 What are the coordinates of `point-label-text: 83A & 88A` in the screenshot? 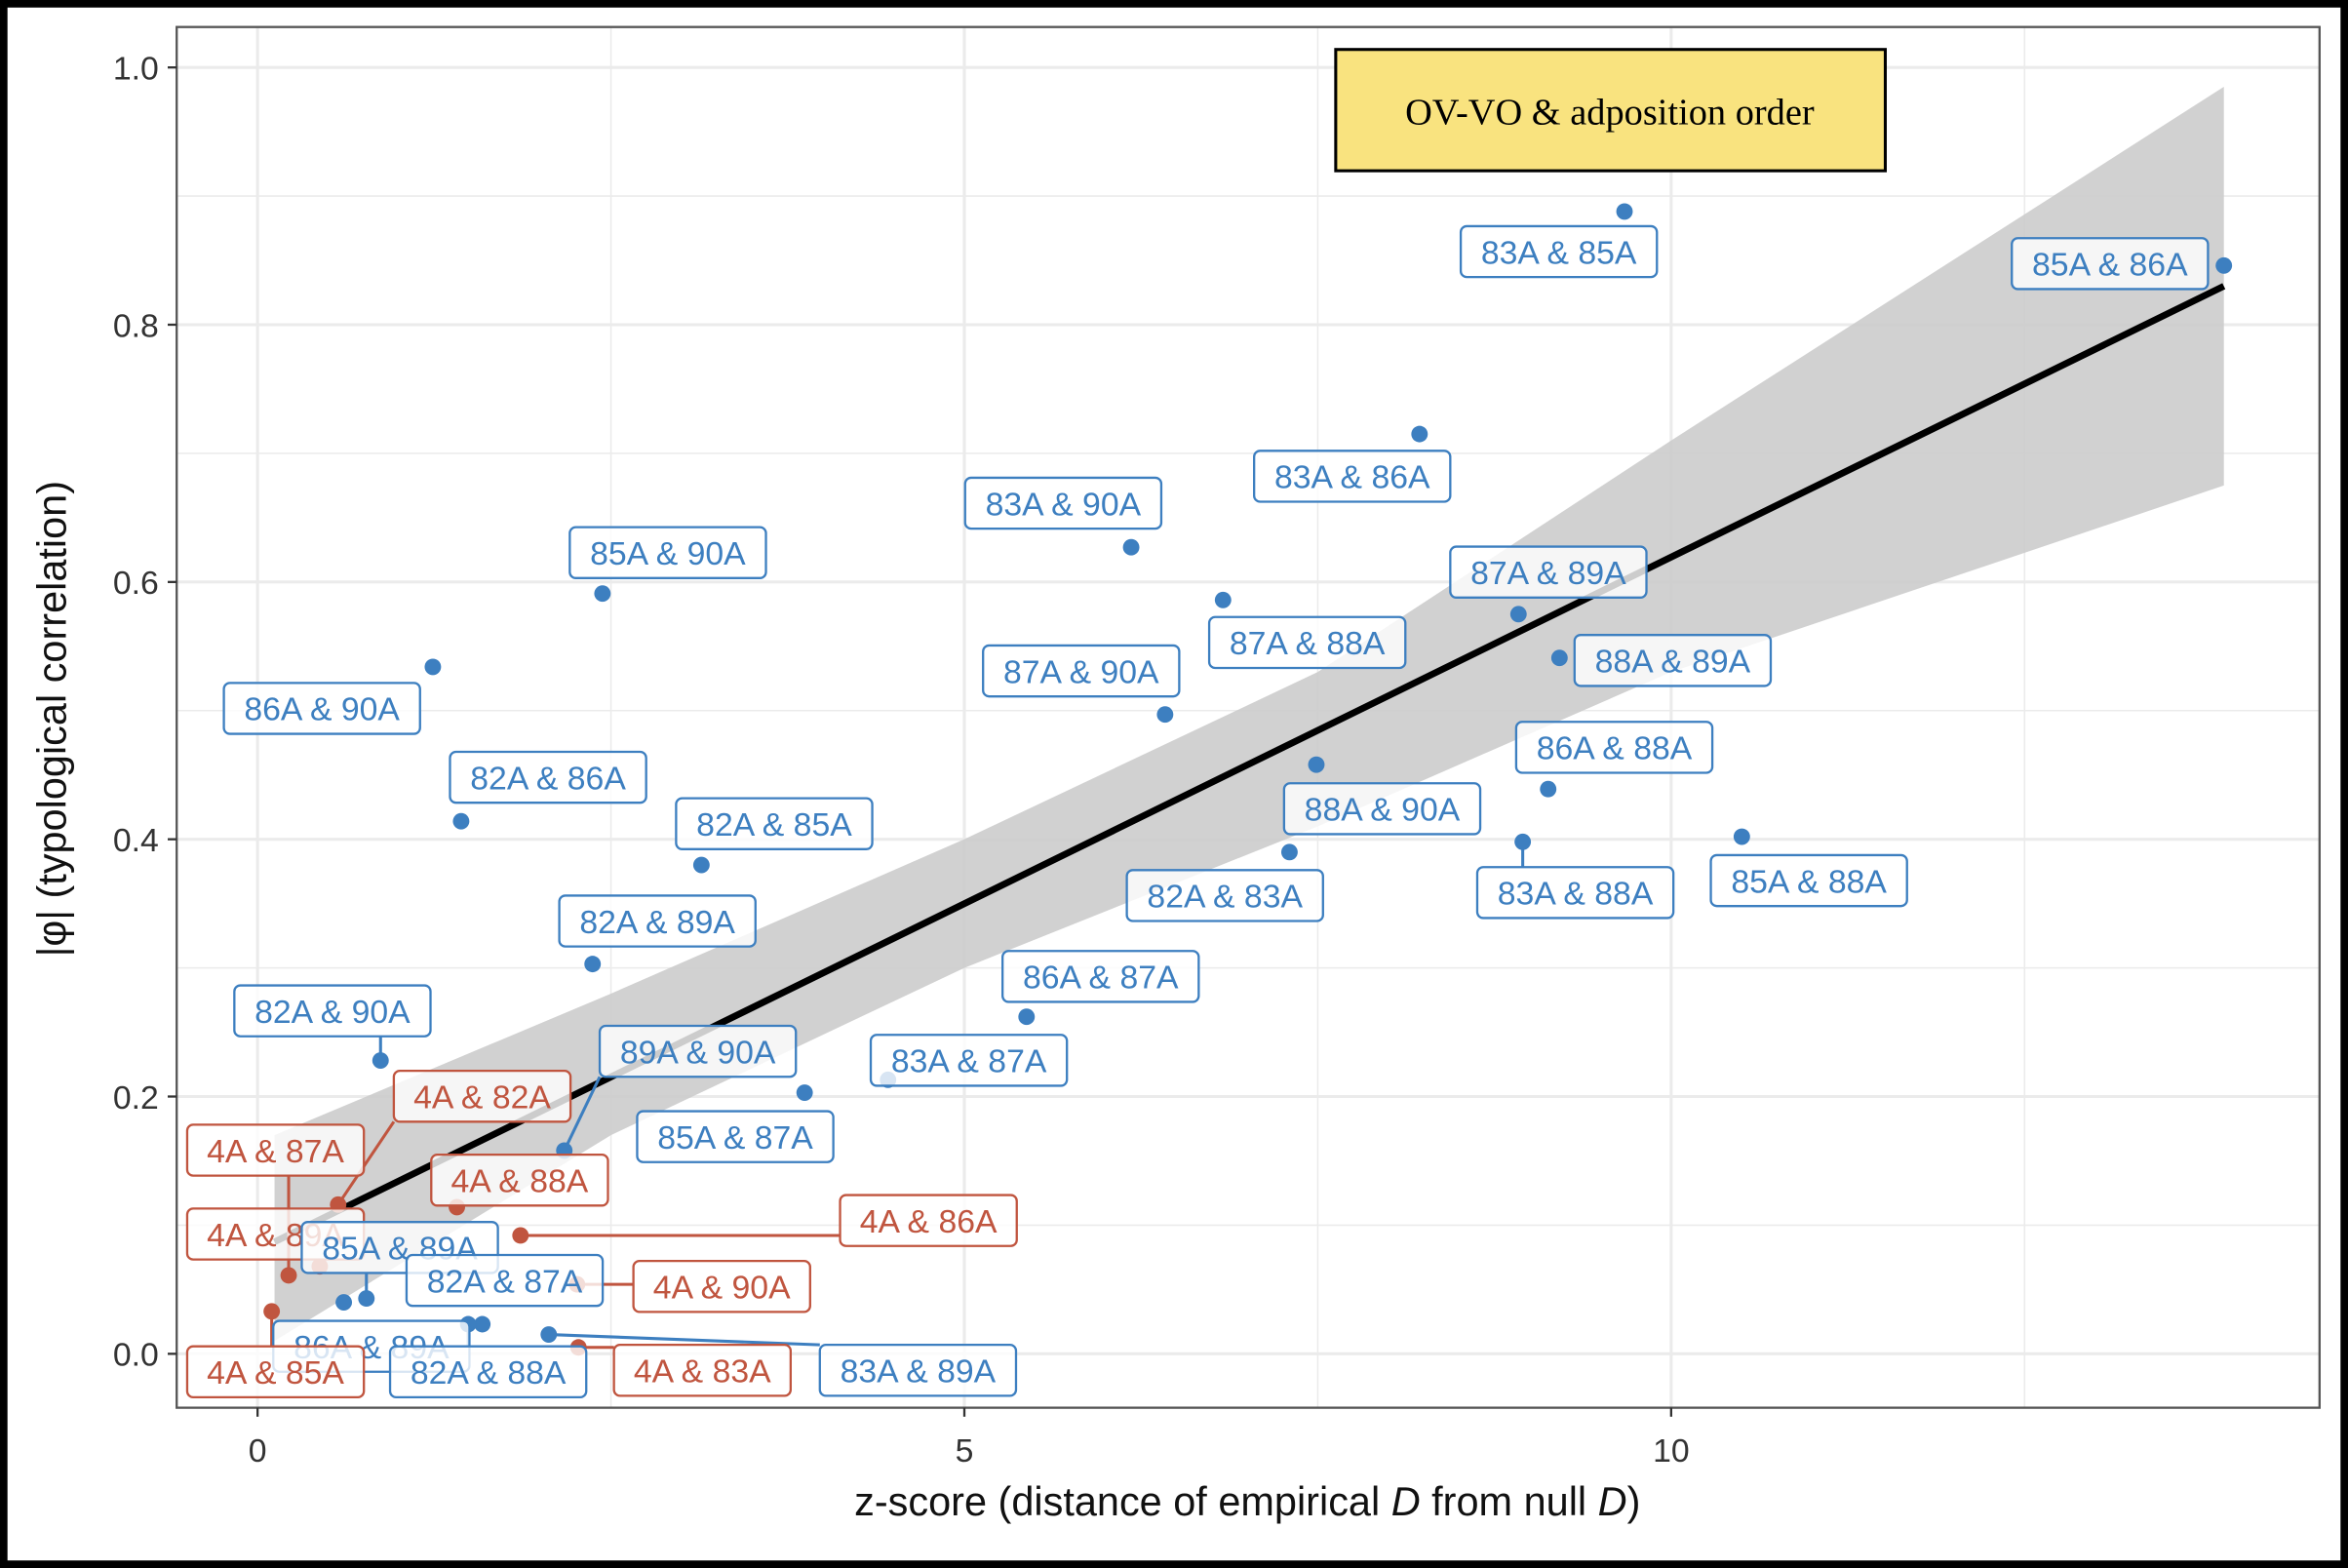 It's located at (1576, 894).